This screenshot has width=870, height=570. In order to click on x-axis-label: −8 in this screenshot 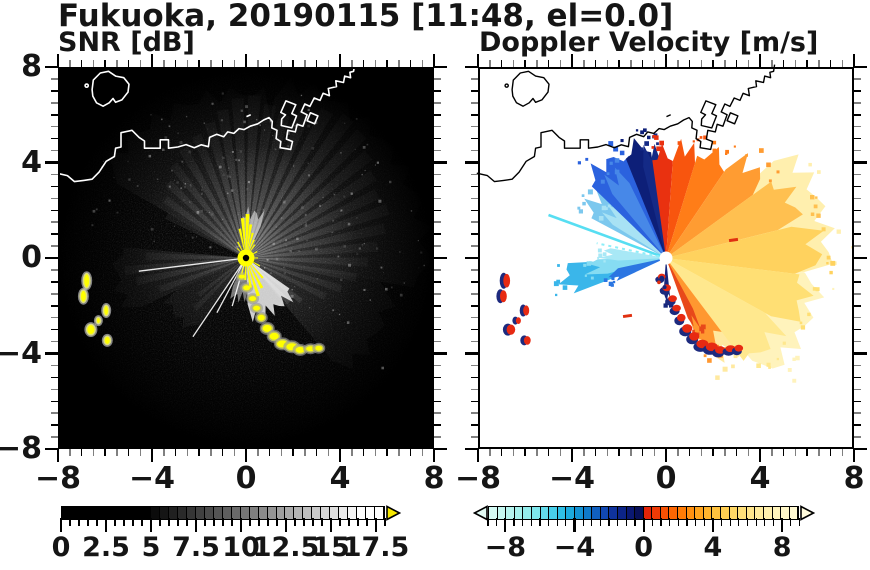, I will do `click(58, 478)`.